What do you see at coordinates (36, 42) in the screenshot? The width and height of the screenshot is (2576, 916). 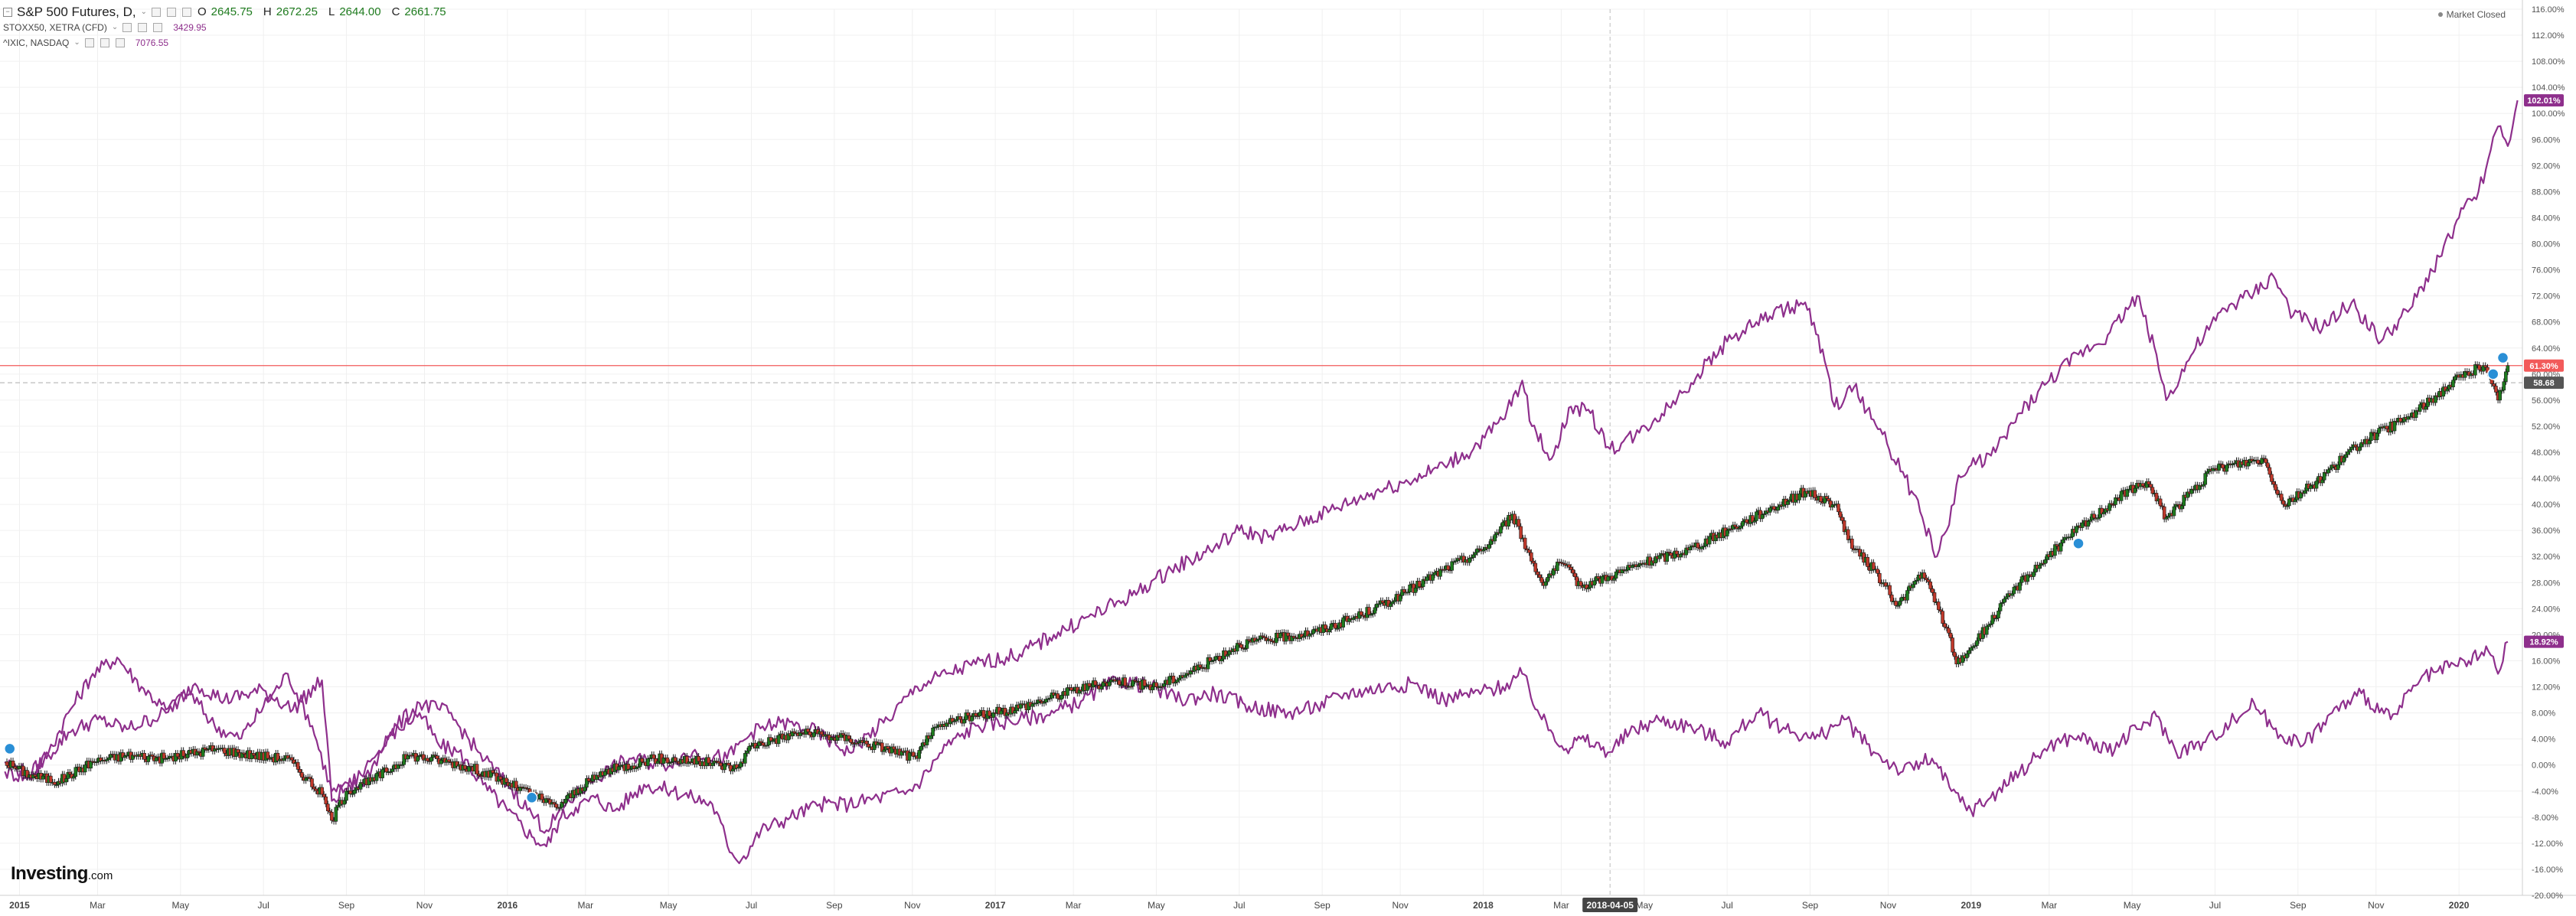 I see `overlay-2-symbol: ^IXIC, NASDAQ` at bounding box center [36, 42].